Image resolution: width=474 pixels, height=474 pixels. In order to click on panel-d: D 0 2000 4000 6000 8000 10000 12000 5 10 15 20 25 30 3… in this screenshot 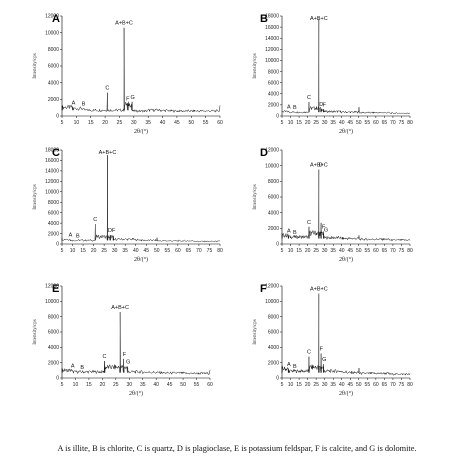, I will do `click(333, 205)`.